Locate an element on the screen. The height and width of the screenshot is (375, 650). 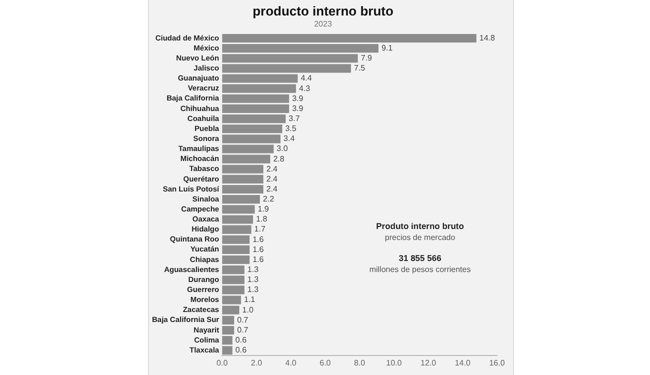
x-tick-label: 12.0 is located at coordinates (428, 363).